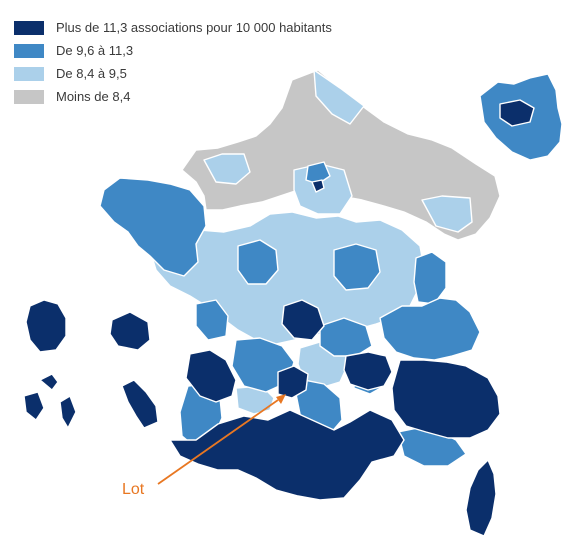  What do you see at coordinates (91, 73) in the screenshot?
I see `legend-label-medium-low: De 8,4 à 9,5` at bounding box center [91, 73].